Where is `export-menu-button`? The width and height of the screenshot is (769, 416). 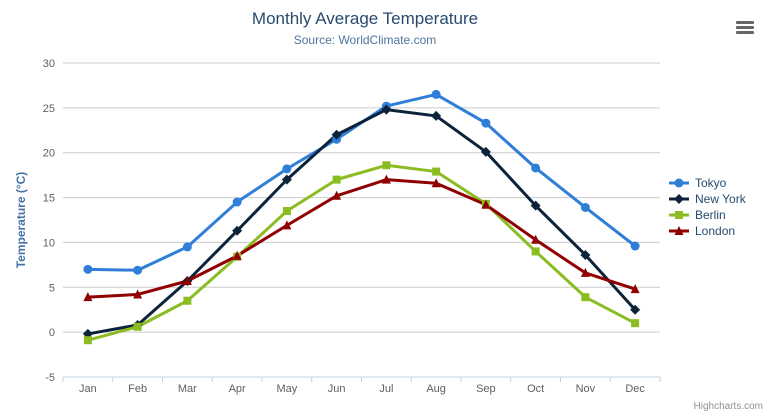
export-menu-button is located at coordinates (745, 27).